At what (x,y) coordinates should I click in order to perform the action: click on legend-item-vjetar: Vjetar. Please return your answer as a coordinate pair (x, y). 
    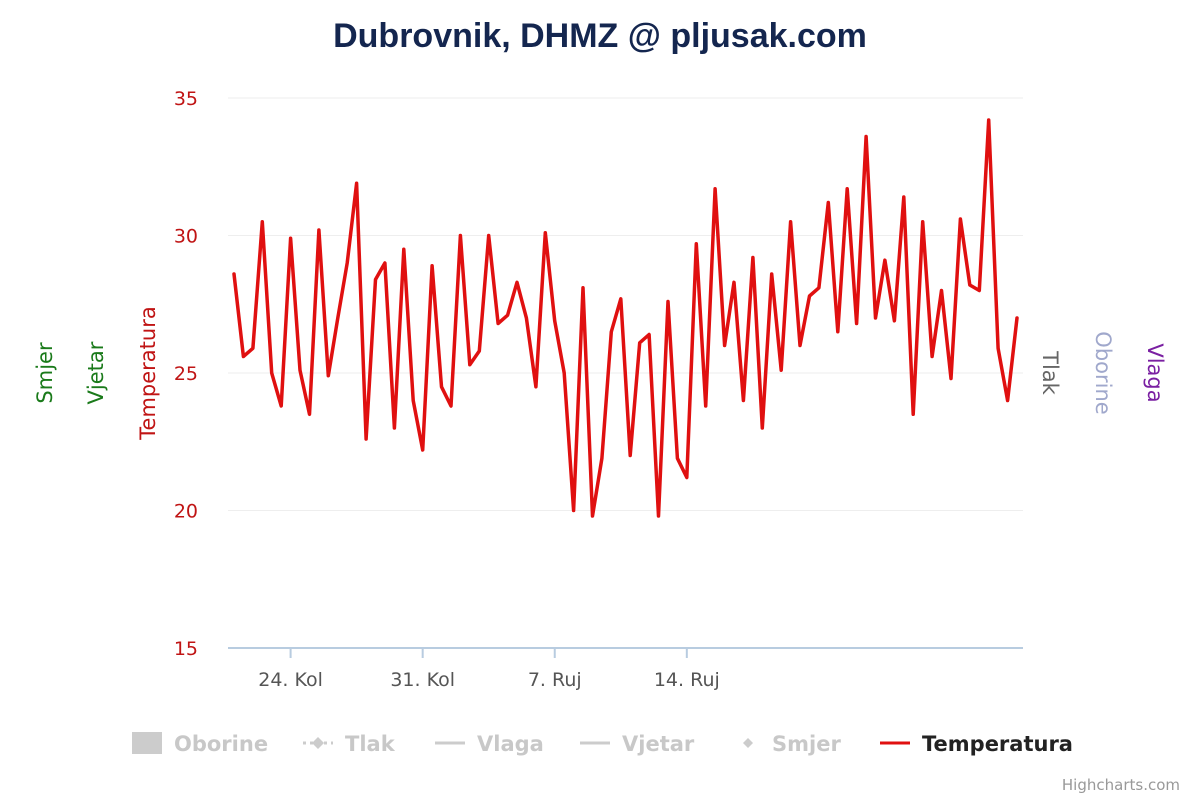
    Looking at the image, I should click on (637, 744).